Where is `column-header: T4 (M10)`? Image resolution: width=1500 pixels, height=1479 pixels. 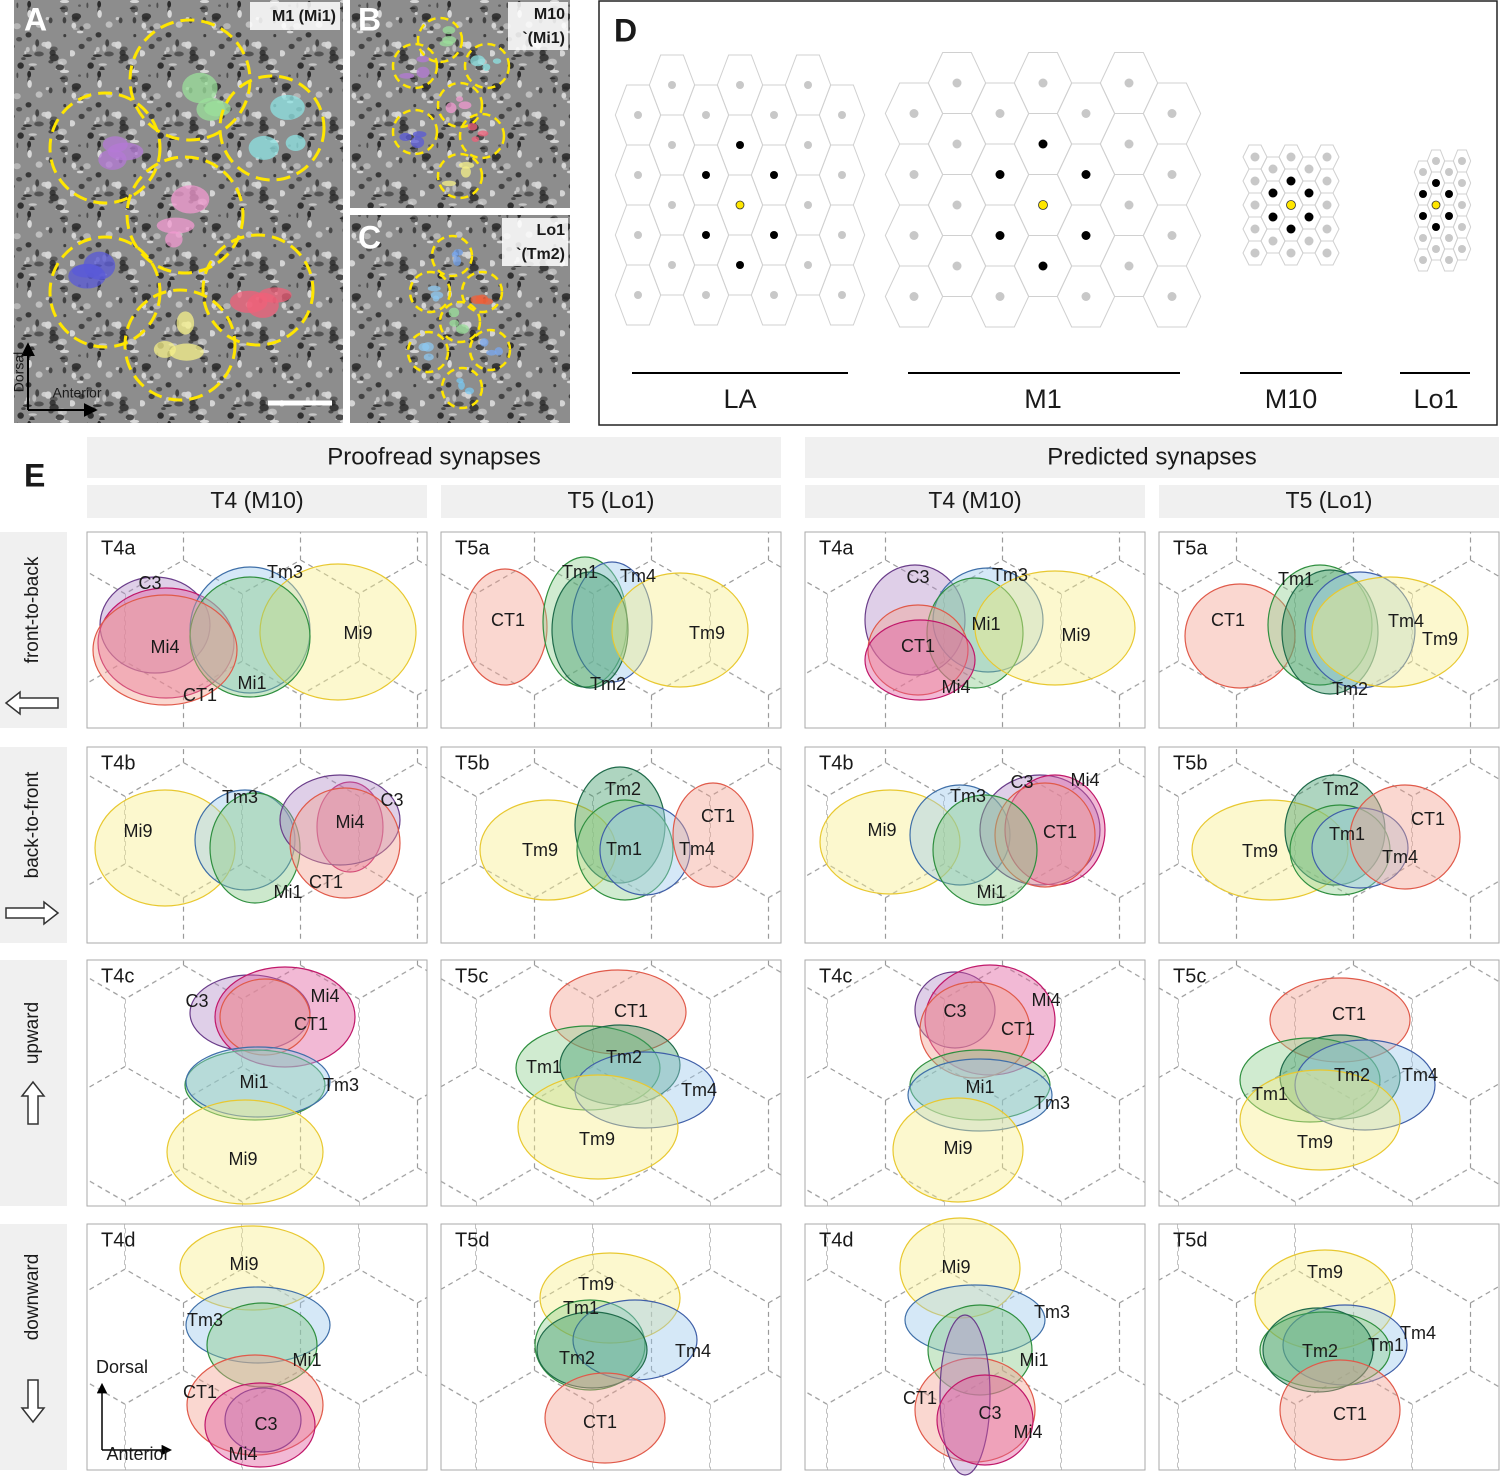
column-header: T4 (M10) is located at coordinates (974, 500).